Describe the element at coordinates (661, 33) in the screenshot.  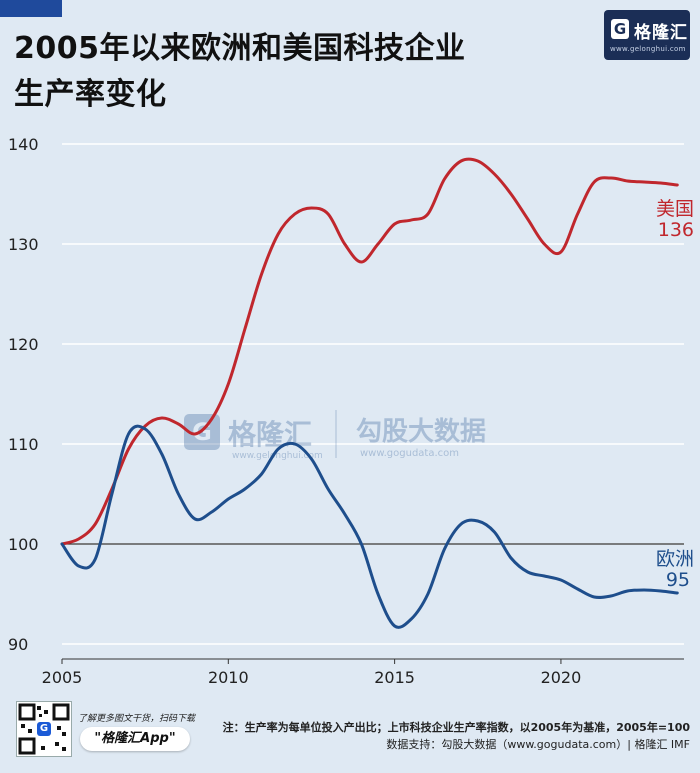
I see `logo-text: 格隆汇` at that location.